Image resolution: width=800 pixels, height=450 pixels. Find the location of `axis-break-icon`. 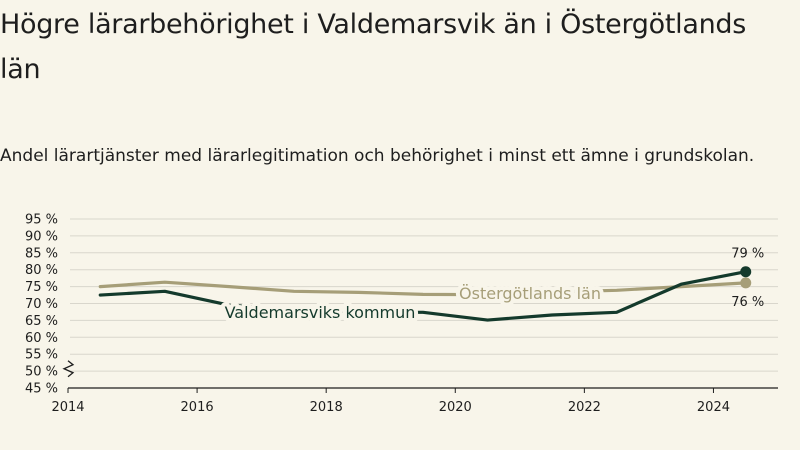

axis-break-icon is located at coordinates (68, 369).